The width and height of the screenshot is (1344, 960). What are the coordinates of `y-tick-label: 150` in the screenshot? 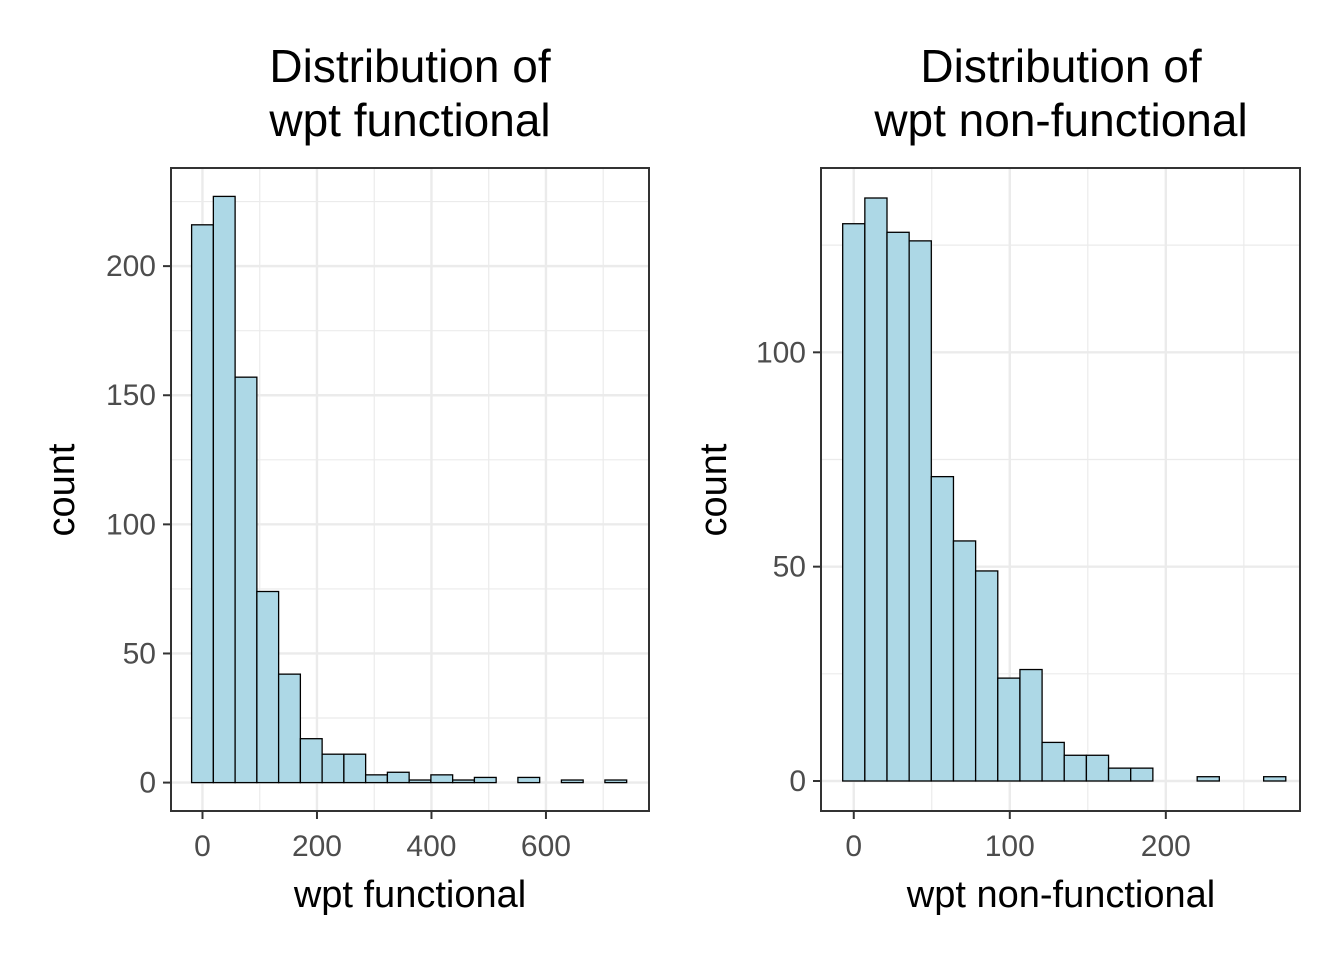 It's located at (131, 395).